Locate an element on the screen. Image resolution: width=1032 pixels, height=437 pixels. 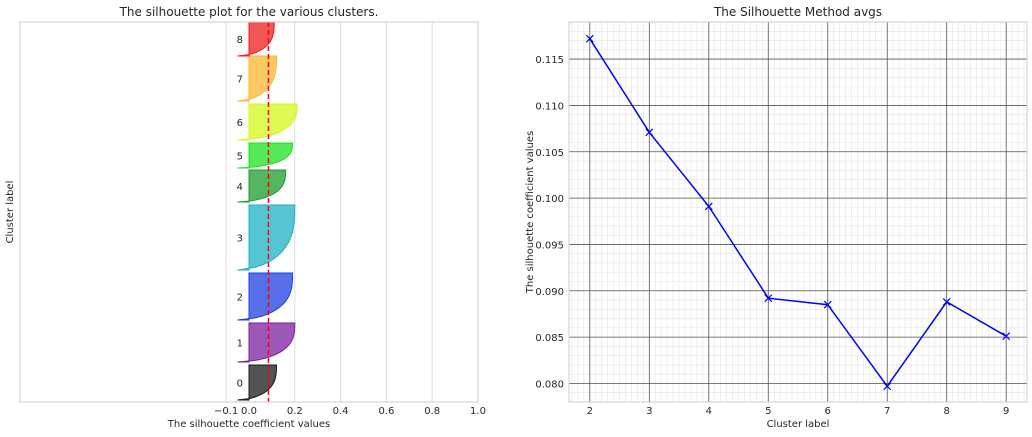
avgs-x-axis-label: Cluster label is located at coordinates (798, 424).